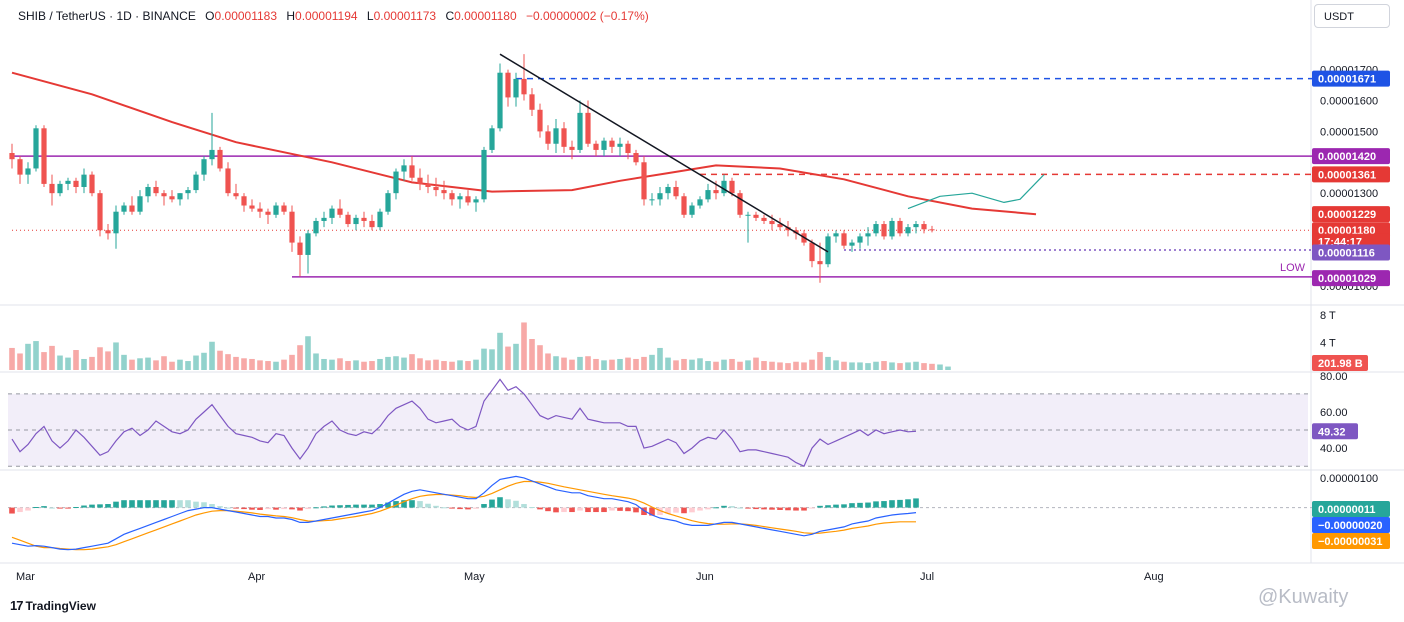 This screenshot has height=622, width=1404. What do you see at coordinates (927, 577) in the screenshot?
I see `time-axis-label: Jul` at bounding box center [927, 577].